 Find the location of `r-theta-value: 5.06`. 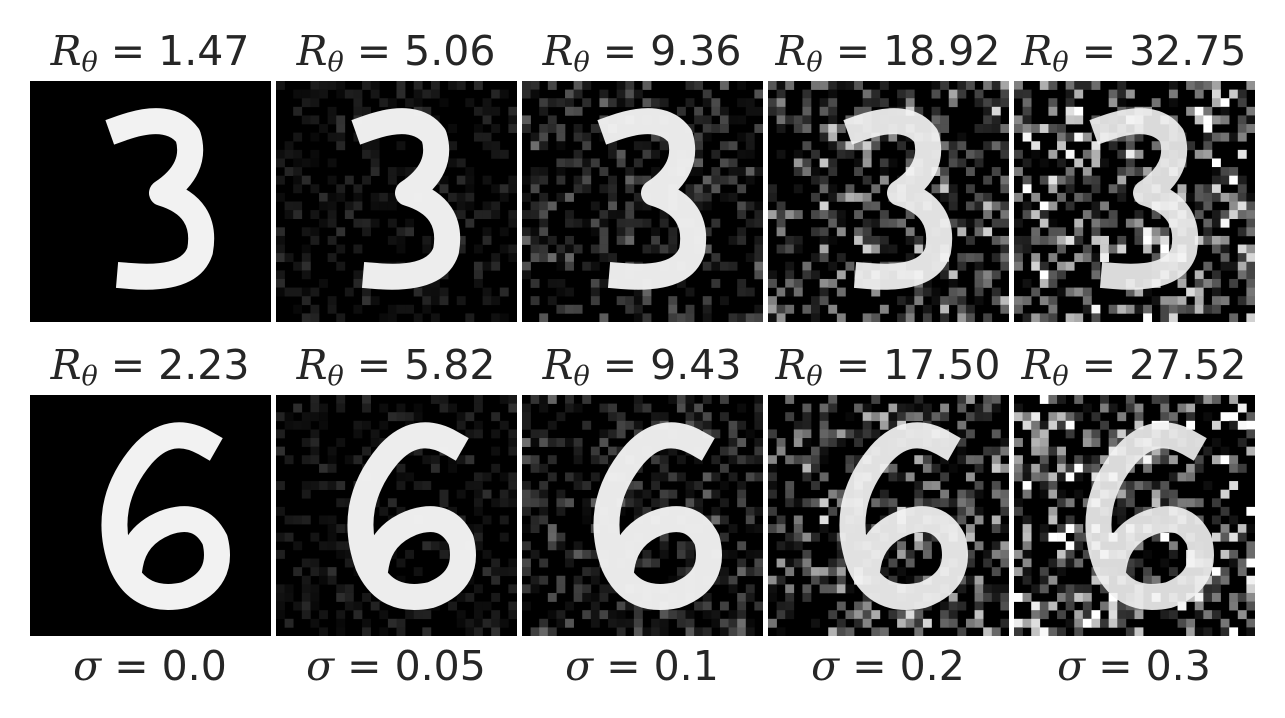

r-theta-value: 5.06 is located at coordinates (450, 51).